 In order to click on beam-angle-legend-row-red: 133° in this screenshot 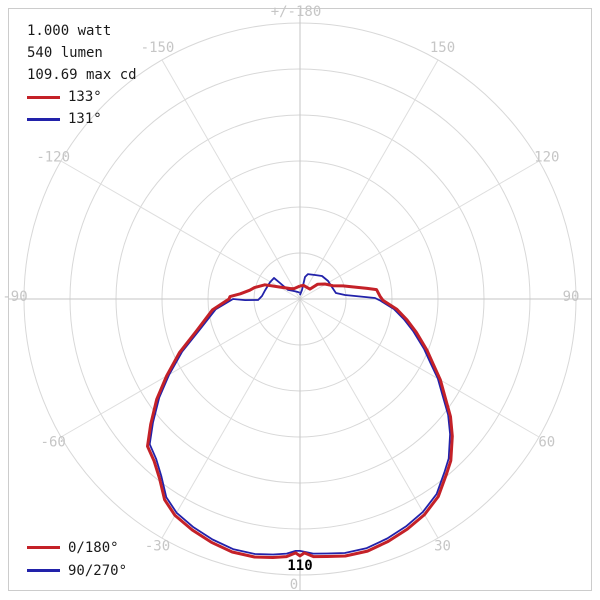, I will do `click(82, 97)`.